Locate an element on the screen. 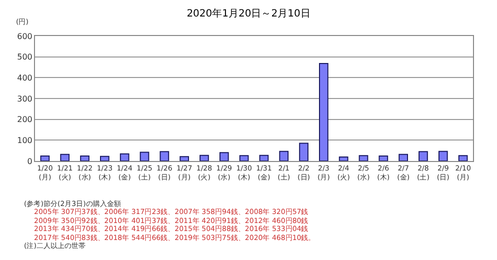  y-tick-label: 200 is located at coordinates (24, 119).